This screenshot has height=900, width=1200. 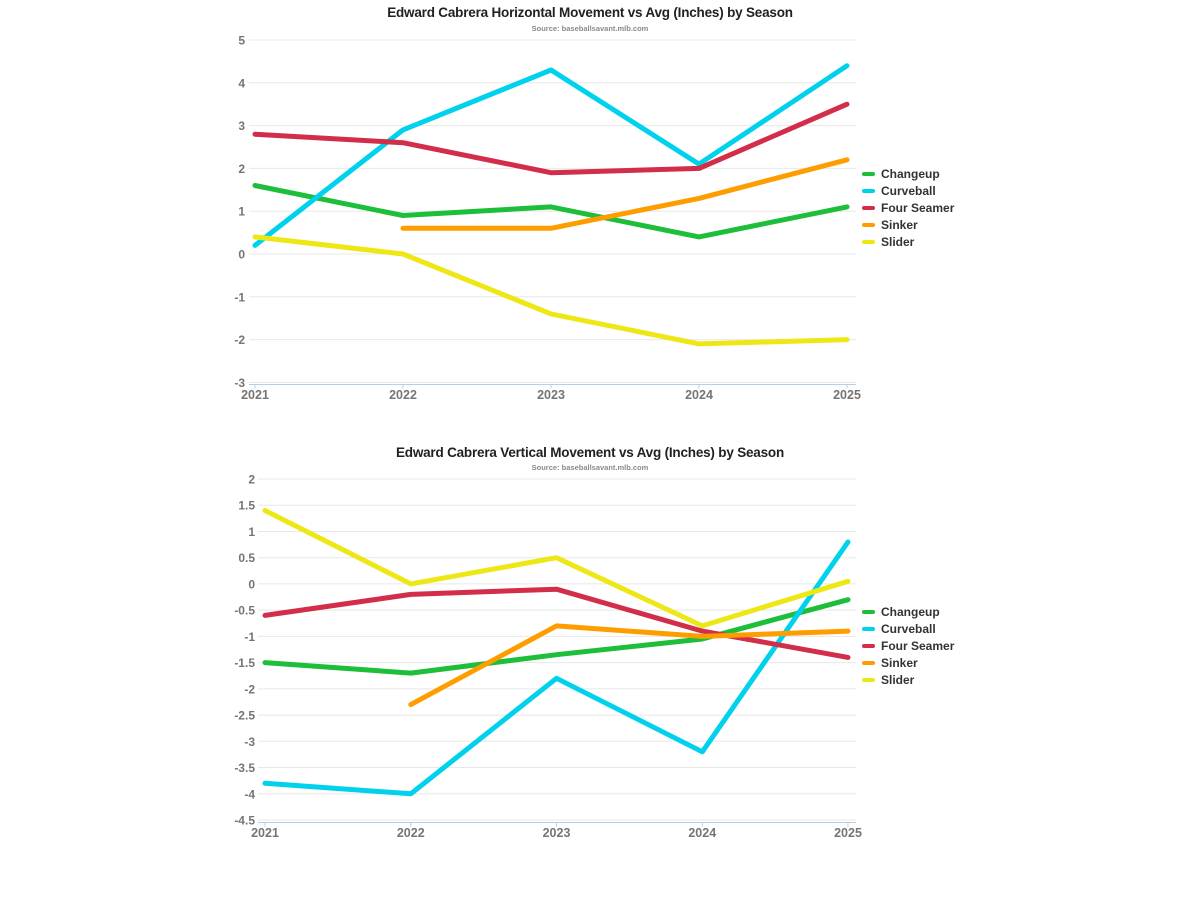 I want to click on y-tick-label: 5, so click(x=241, y=41).